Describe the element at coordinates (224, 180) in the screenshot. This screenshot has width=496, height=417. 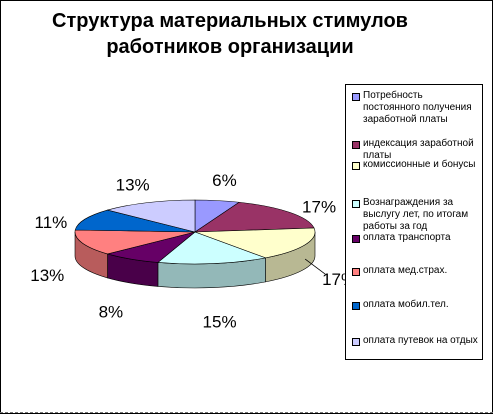
I see `pie-label-0: 6%` at that location.